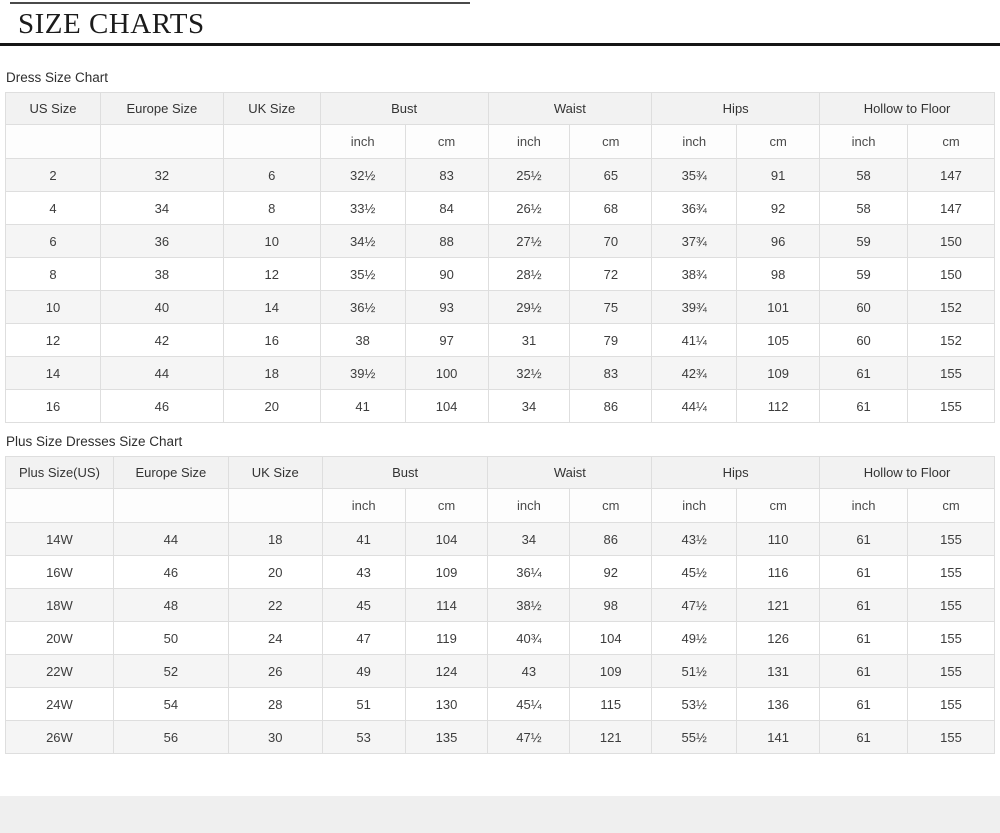 The image size is (1000, 833). I want to click on table-cell: 41¼, so click(694, 340).